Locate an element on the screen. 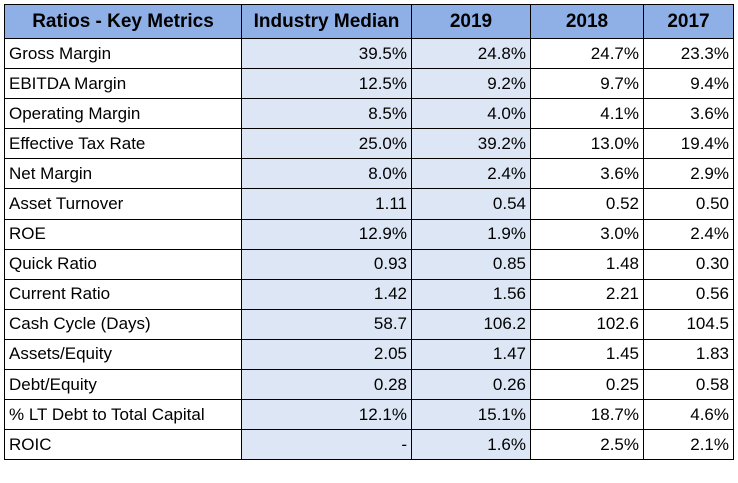  metric-label: Quick Ratio is located at coordinates (123, 264).